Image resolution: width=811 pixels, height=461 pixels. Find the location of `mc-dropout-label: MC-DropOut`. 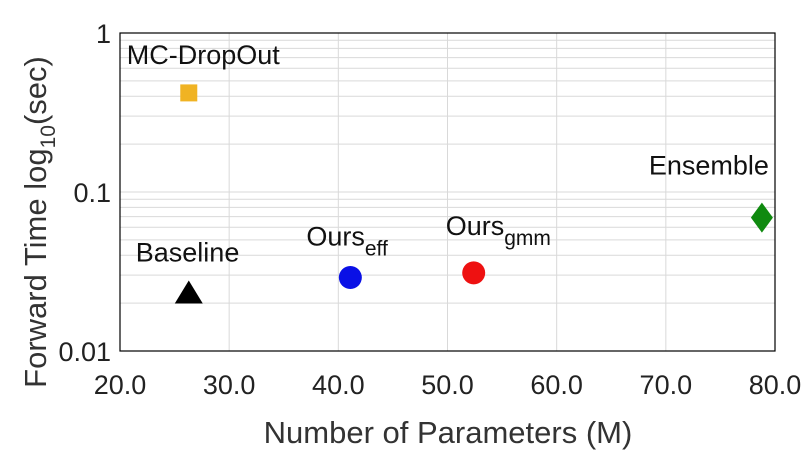

mc-dropout-label: MC-DropOut is located at coordinates (204, 55).